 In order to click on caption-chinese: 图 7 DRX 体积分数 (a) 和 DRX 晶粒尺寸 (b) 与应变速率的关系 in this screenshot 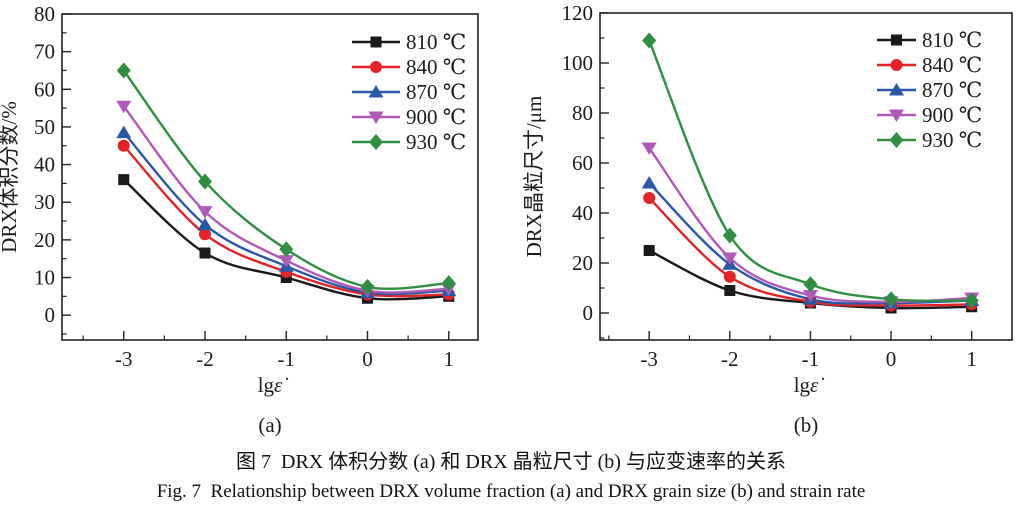, I will do `click(511, 462)`.